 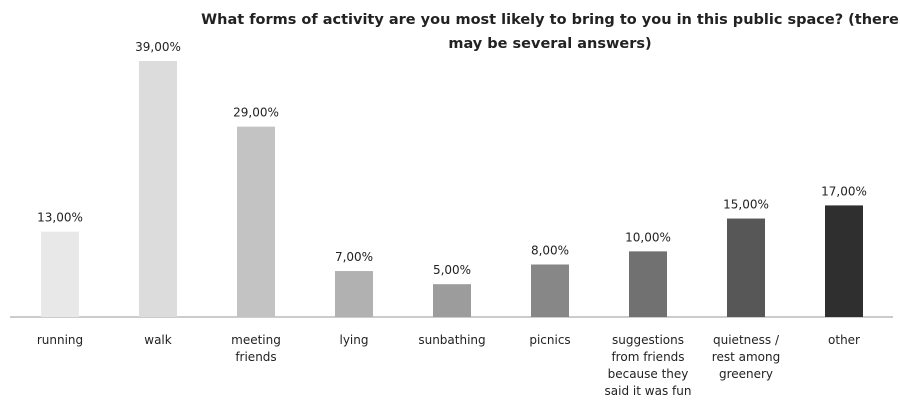 I want to click on tick-label-6: picnics, so click(x=549, y=340).